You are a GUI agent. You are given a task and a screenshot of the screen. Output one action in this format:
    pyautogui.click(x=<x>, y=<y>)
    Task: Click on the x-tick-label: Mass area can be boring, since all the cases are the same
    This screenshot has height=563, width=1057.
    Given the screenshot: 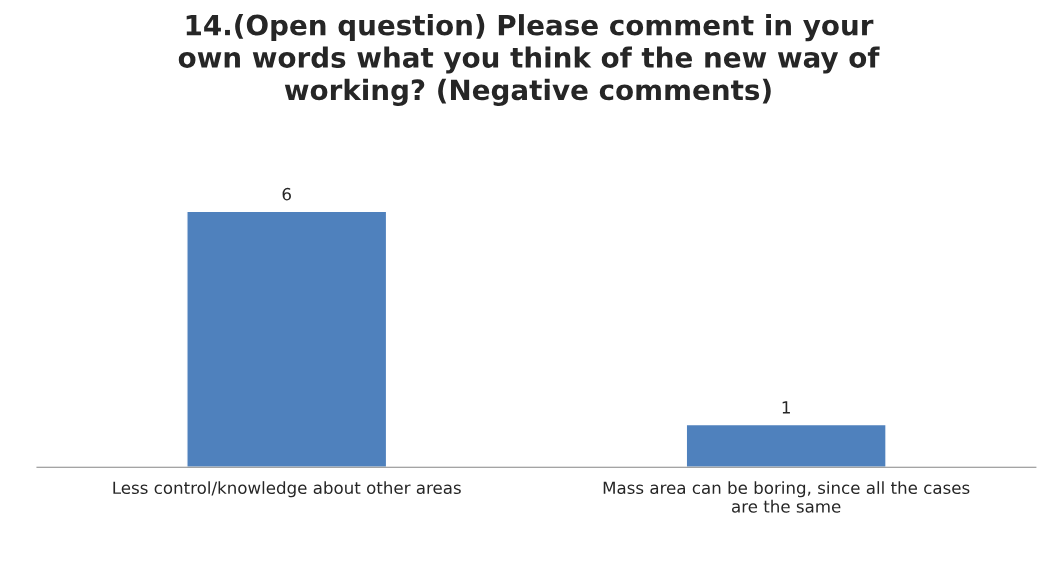 What is the action you would take?
    pyautogui.click(x=786, y=497)
    